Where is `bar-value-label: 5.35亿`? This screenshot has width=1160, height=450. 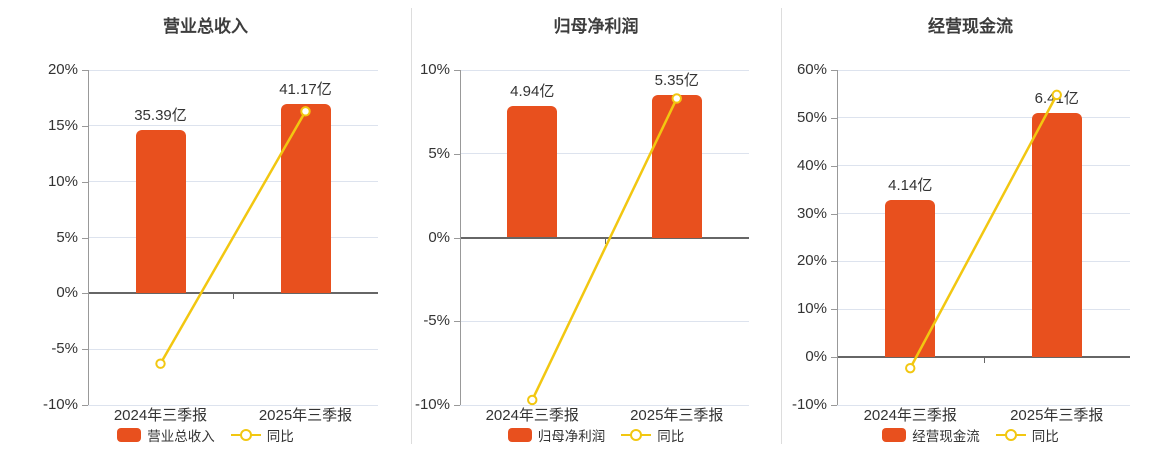
bar-value-label: 5.35亿 is located at coordinates (676, 81).